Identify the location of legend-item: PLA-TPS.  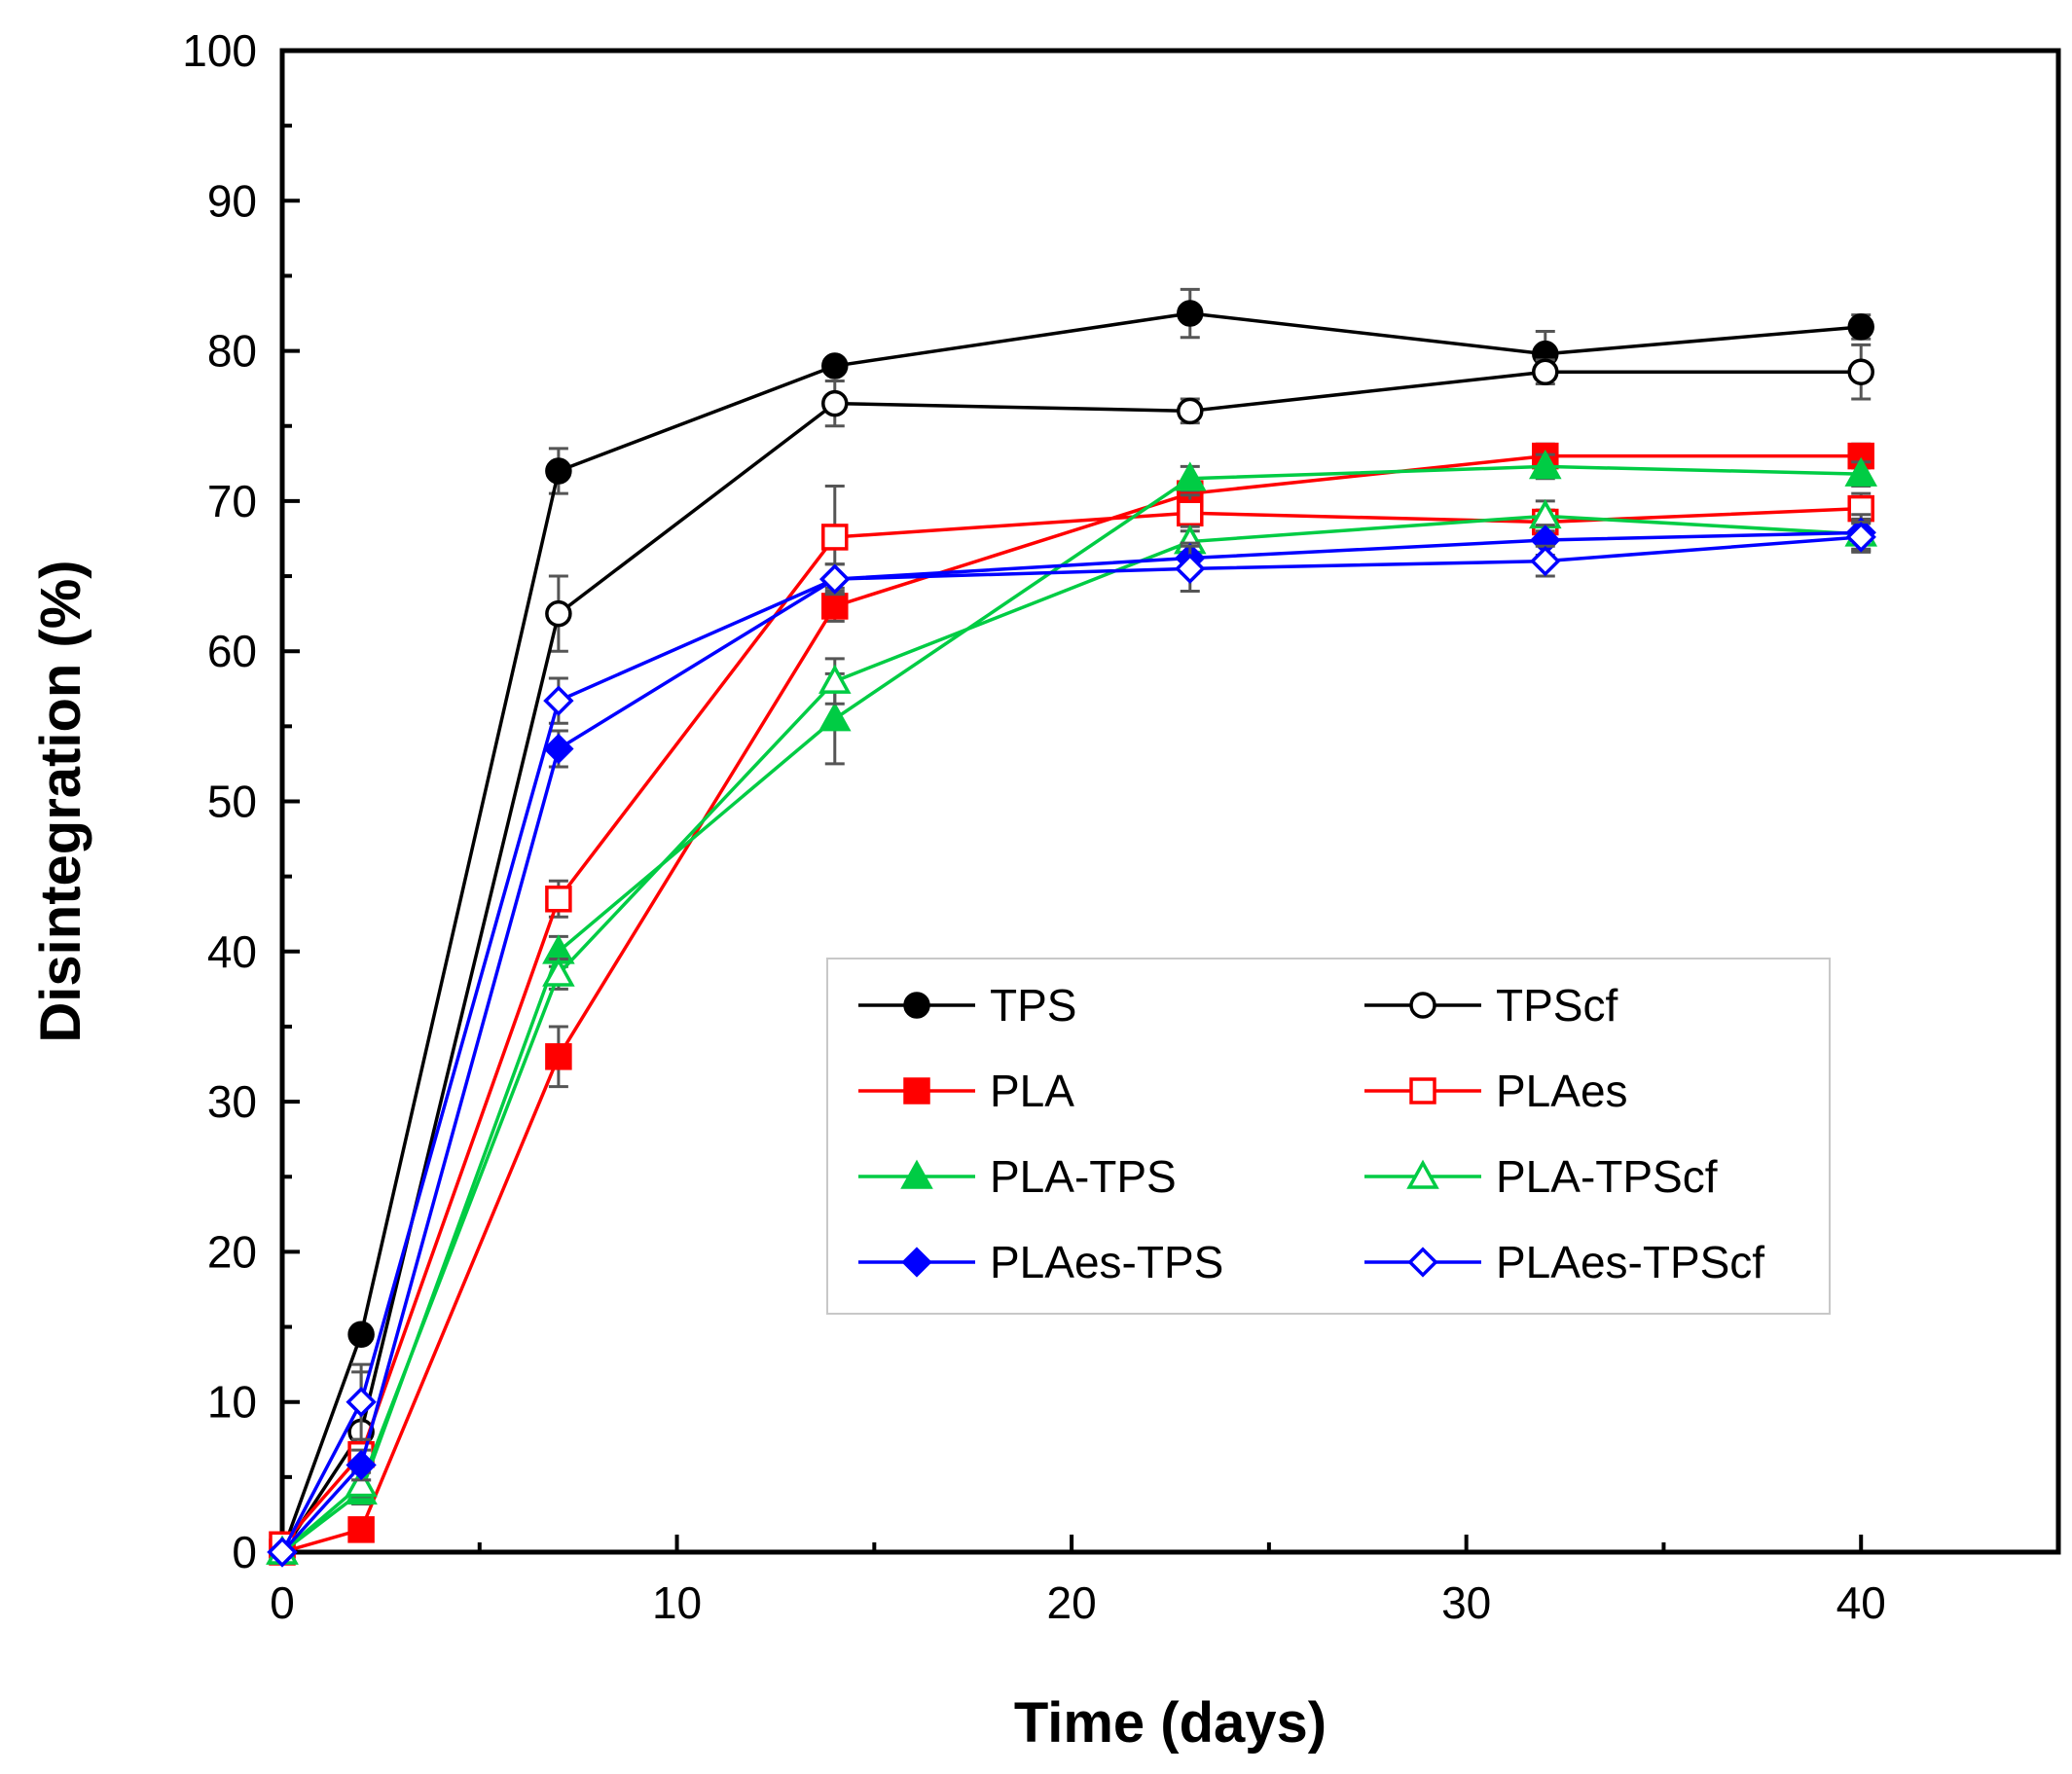
(1018, 1177).